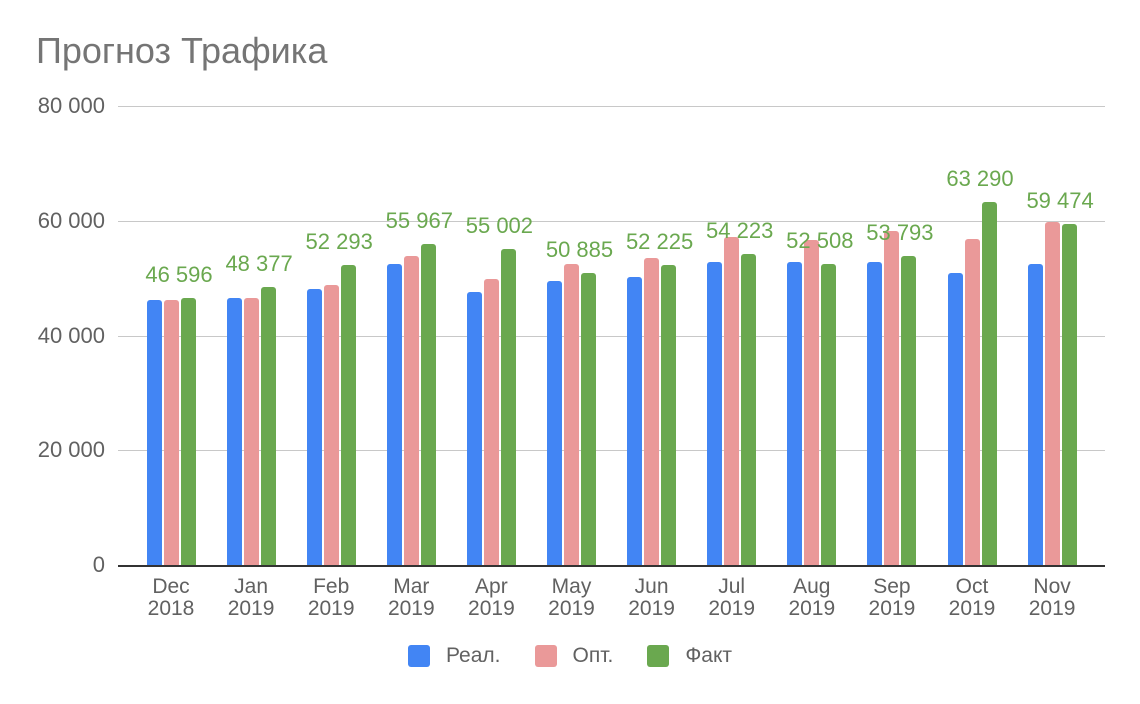  Describe the element at coordinates (491, 586) in the screenshot. I see `x-tick-month: Apr` at that location.